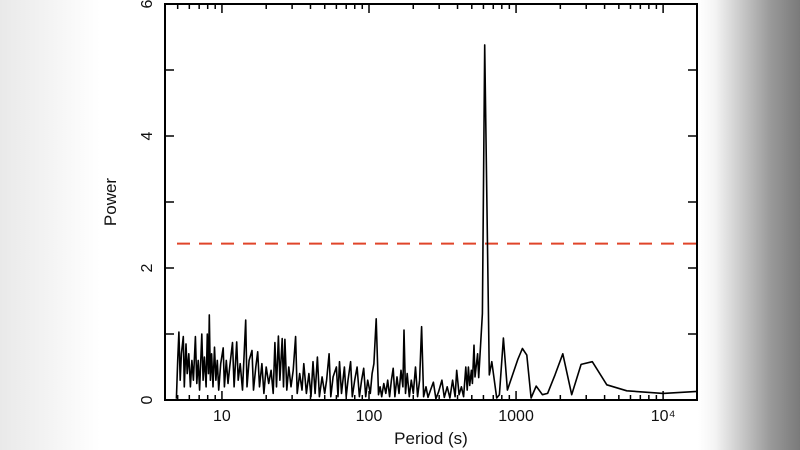 The width and height of the screenshot is (800, 450). What do you see at coordinates (431, 438) in the screenshot?
I see `x-axis-label: Period (s)` at bounding box center [431, 438].